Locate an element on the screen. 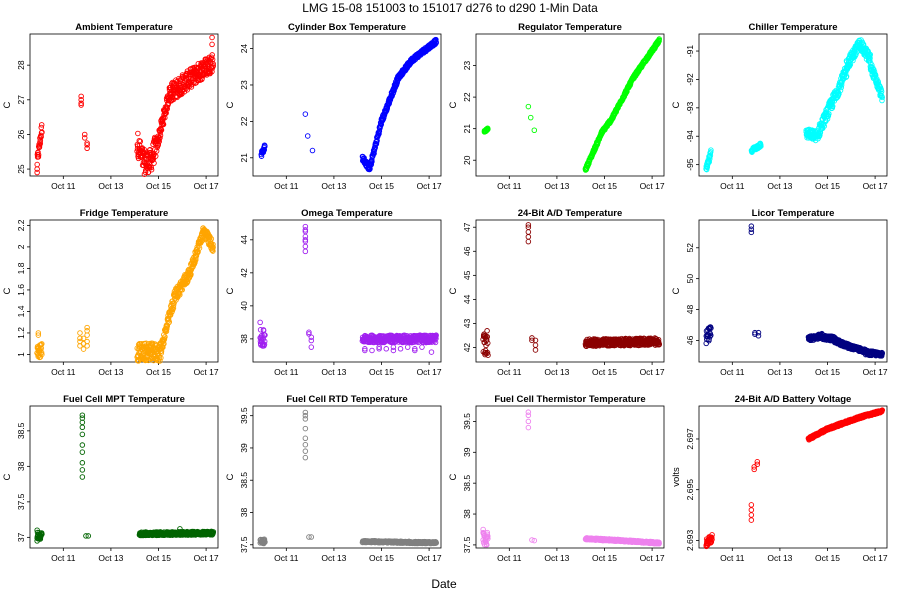 The height and width of the screenshot is (600, 900). y-tick-label: 25 is located at coordinates (21, 169).